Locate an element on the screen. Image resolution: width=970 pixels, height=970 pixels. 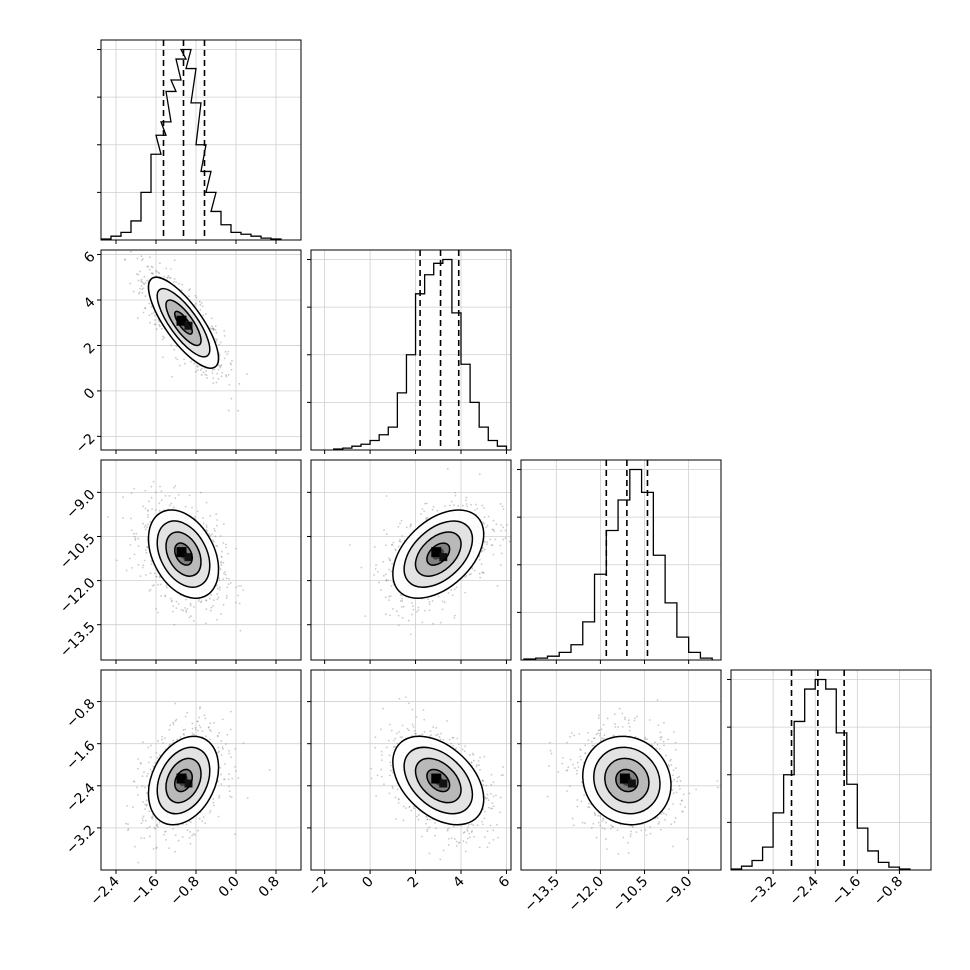
y-tick-label: 4 is located at coordinates (90, 303).